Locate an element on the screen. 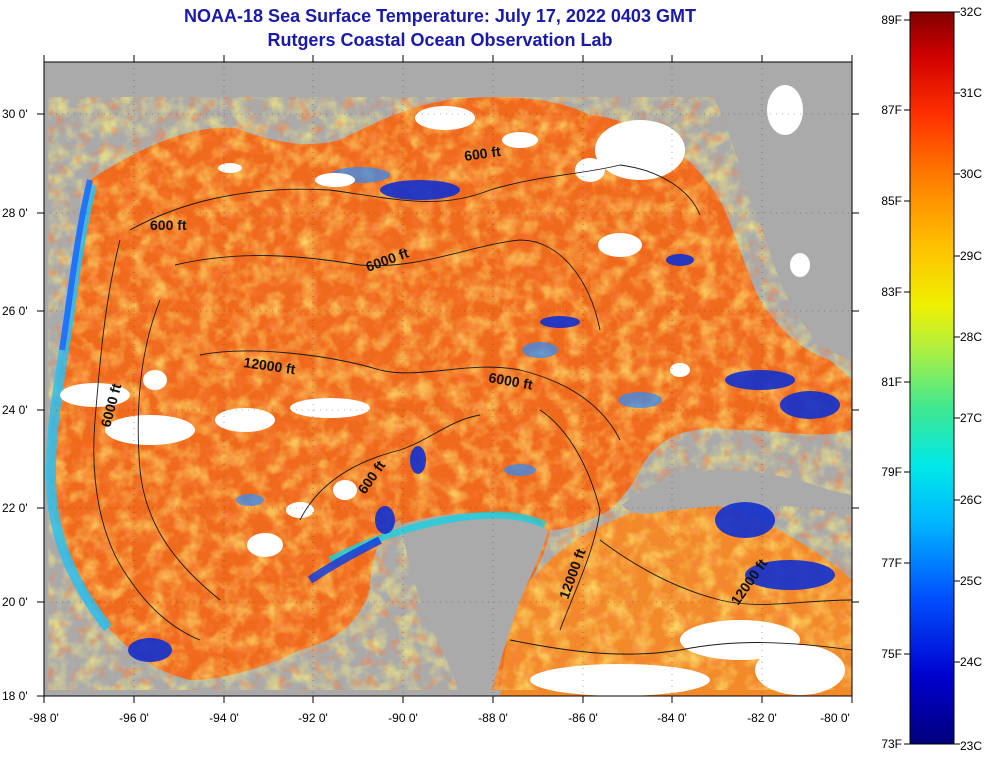 Image resolution: width=992 pixels, height=761 pixels. lon-label: -82 0' is located at coordinates (762, 718).